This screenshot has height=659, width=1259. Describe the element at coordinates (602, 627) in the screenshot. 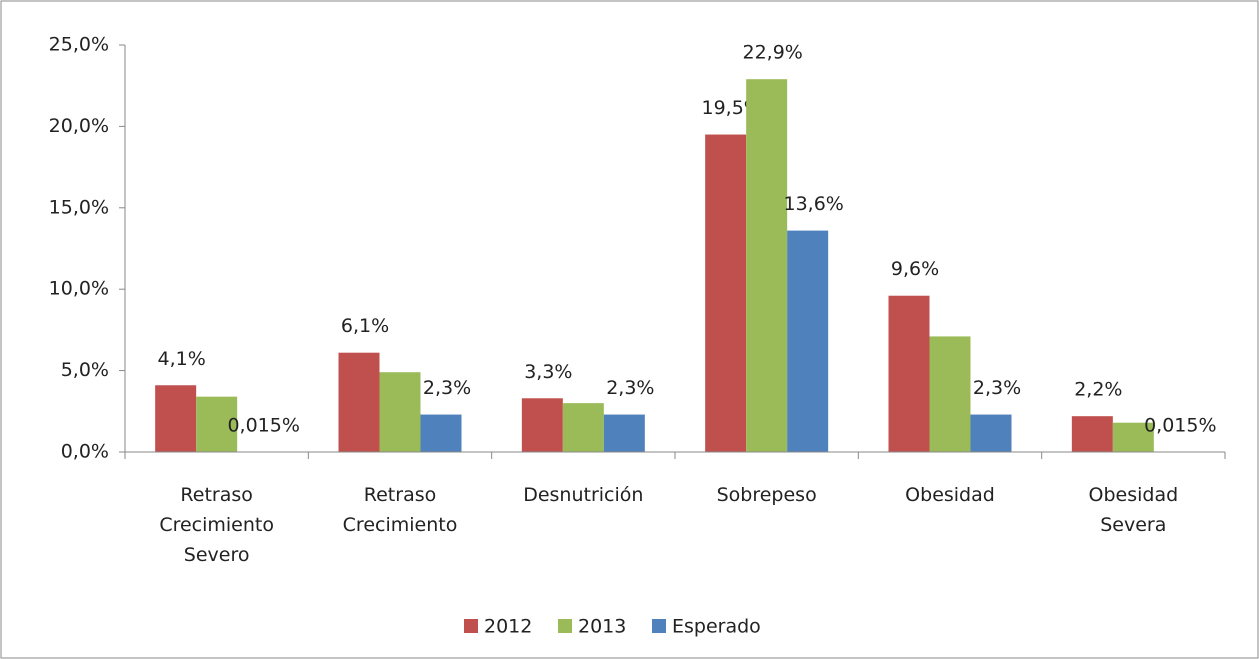

I see `legend-label: 2013` at that location.